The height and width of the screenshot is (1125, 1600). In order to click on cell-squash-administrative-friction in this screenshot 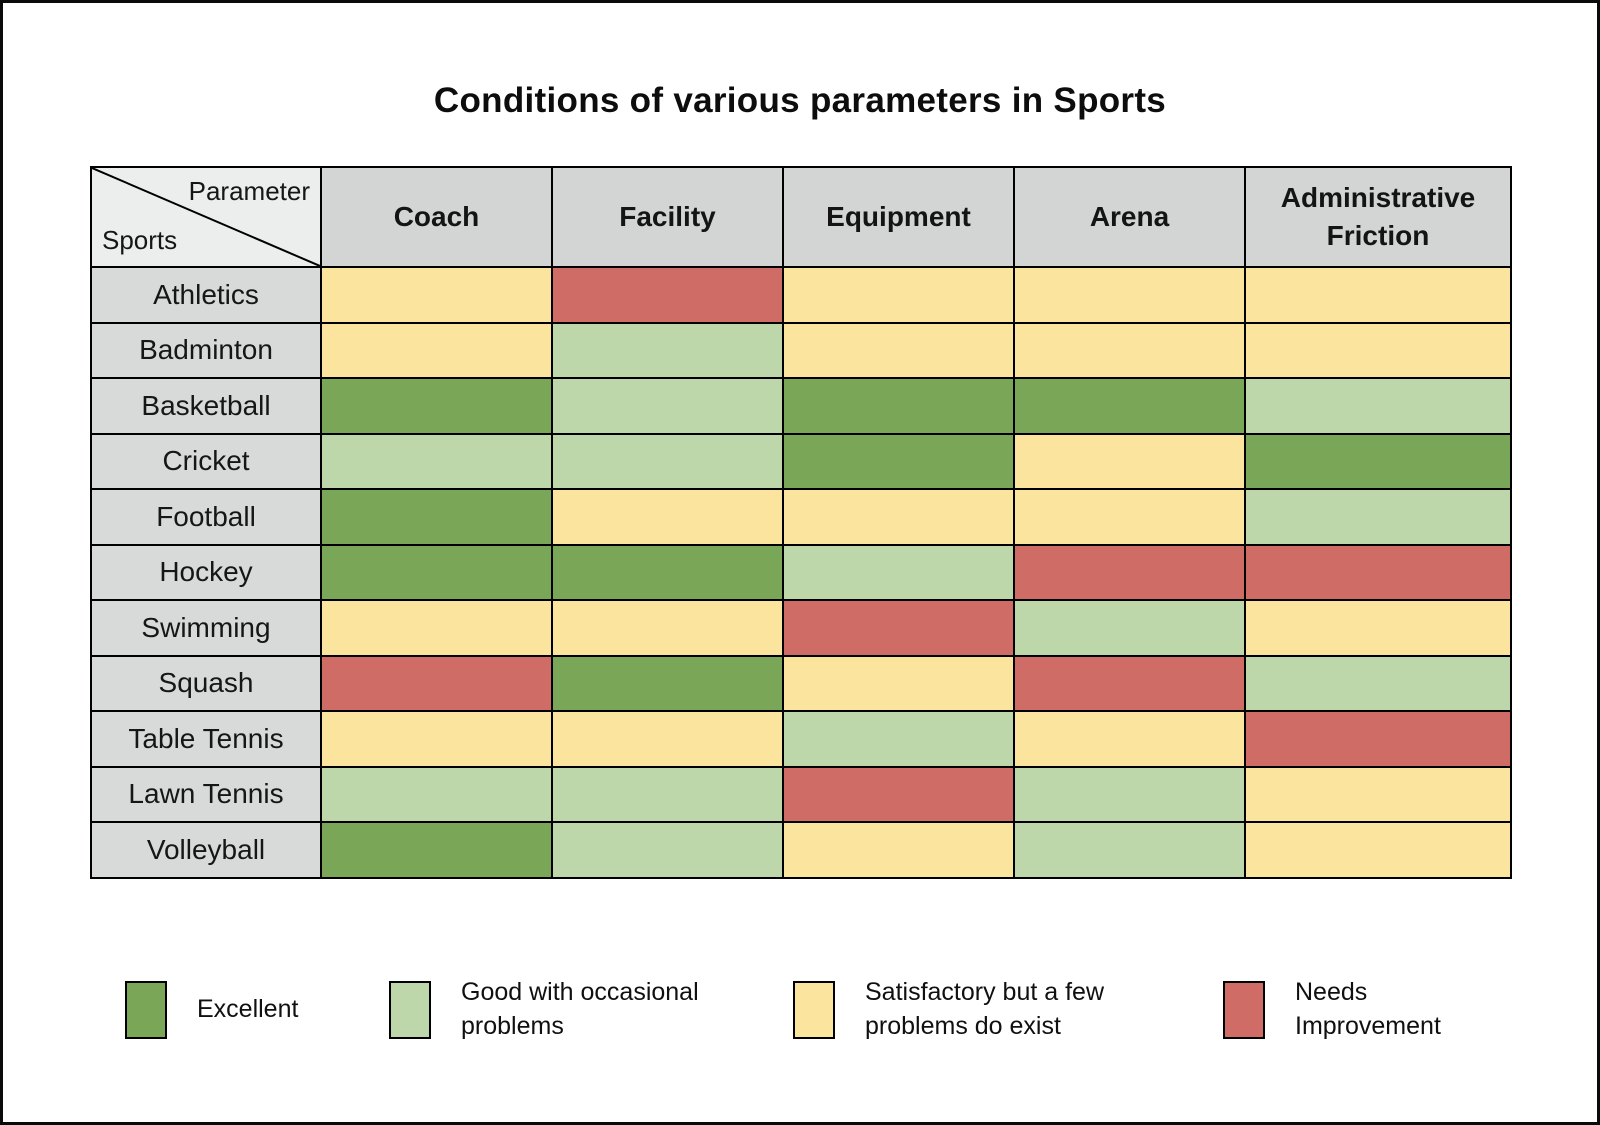, I will do `click(1378, 683)`.